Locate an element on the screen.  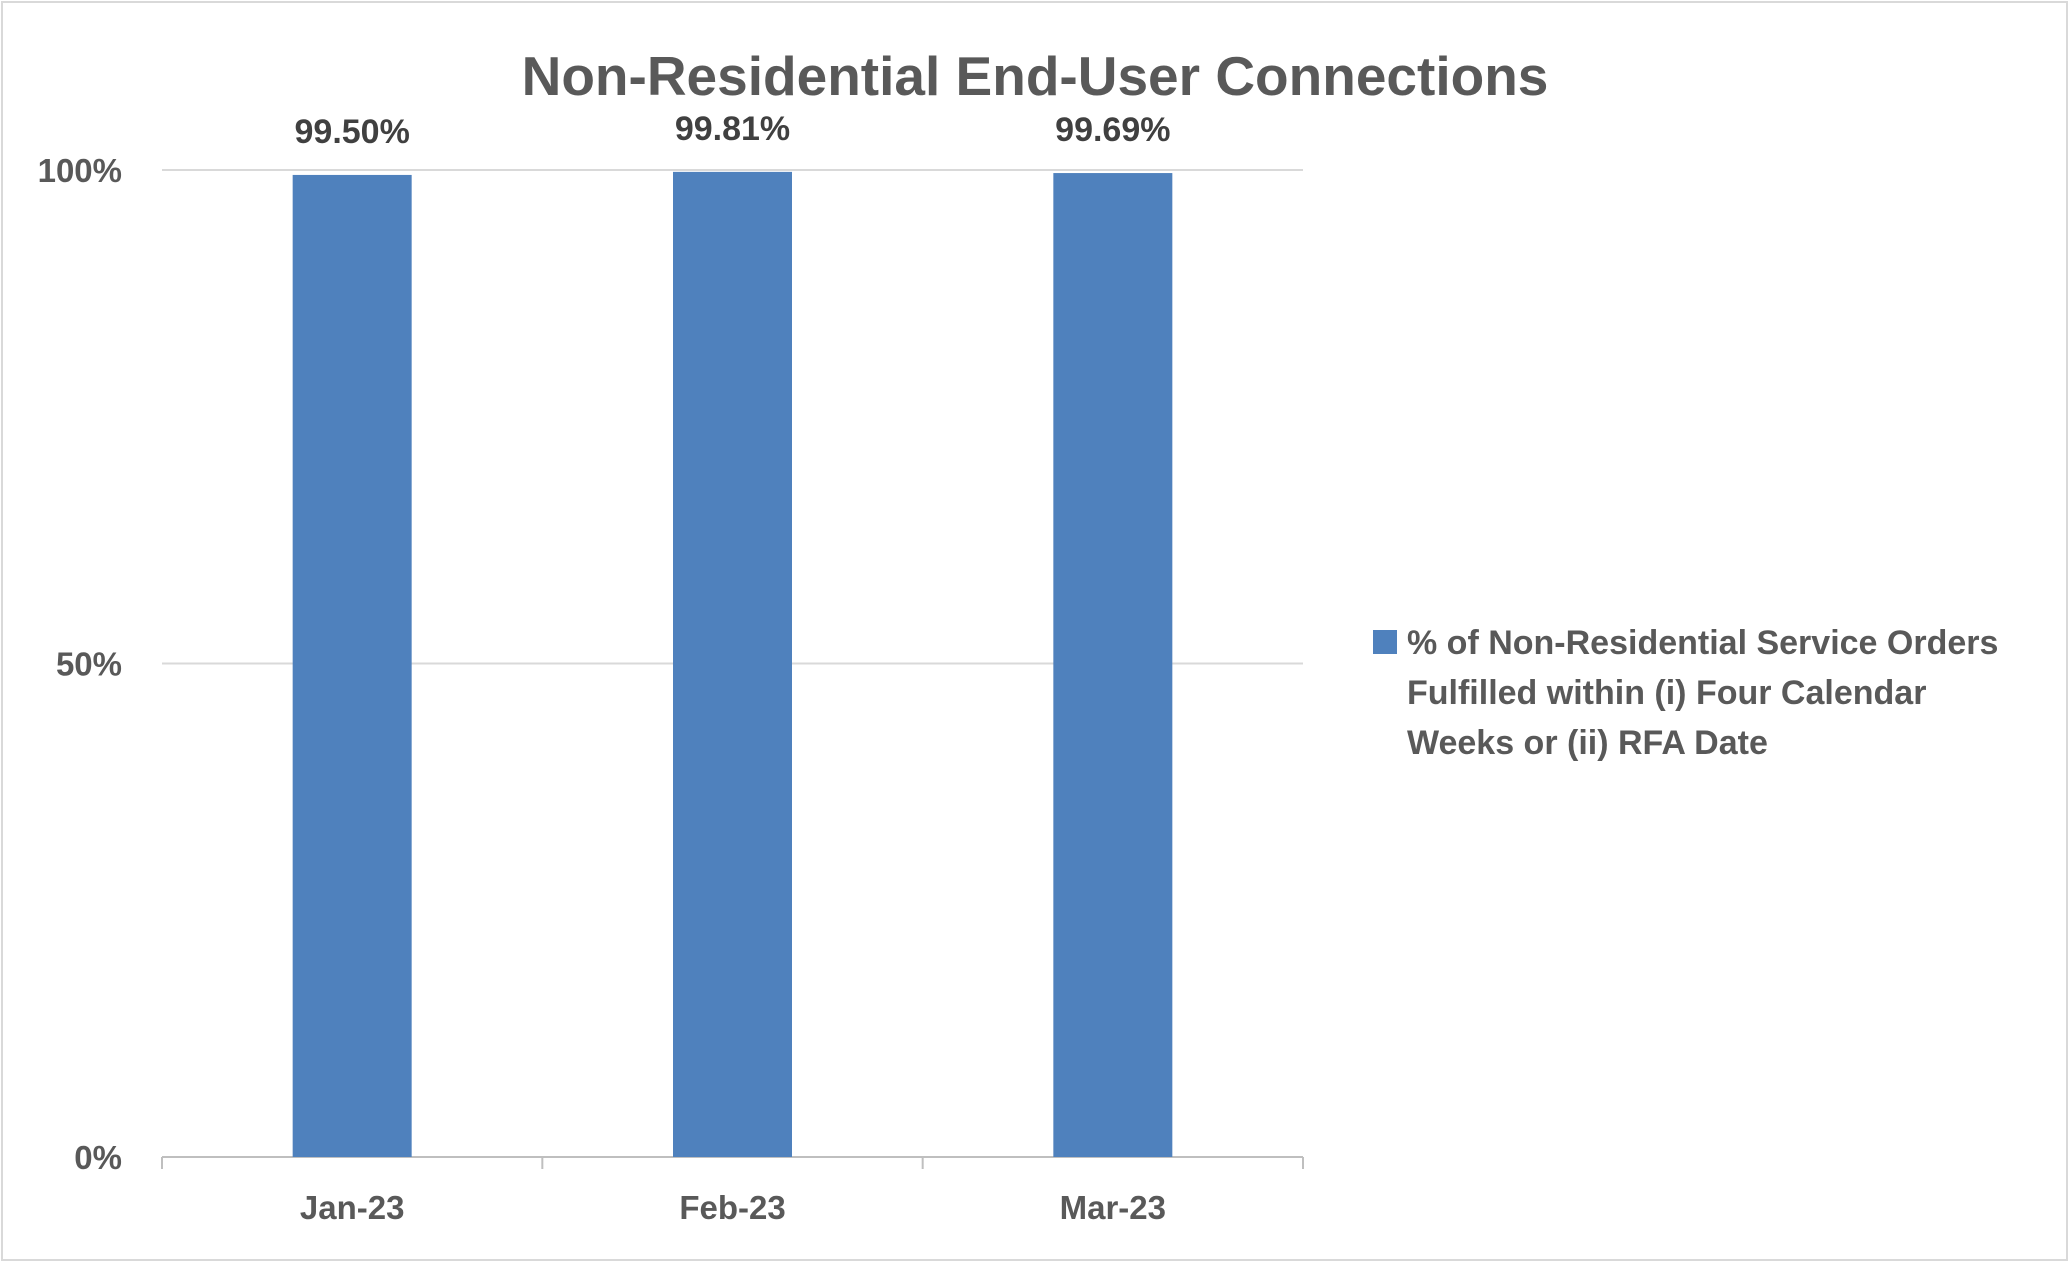
y-tick-label: 100% is located at coordinates (80, 170).